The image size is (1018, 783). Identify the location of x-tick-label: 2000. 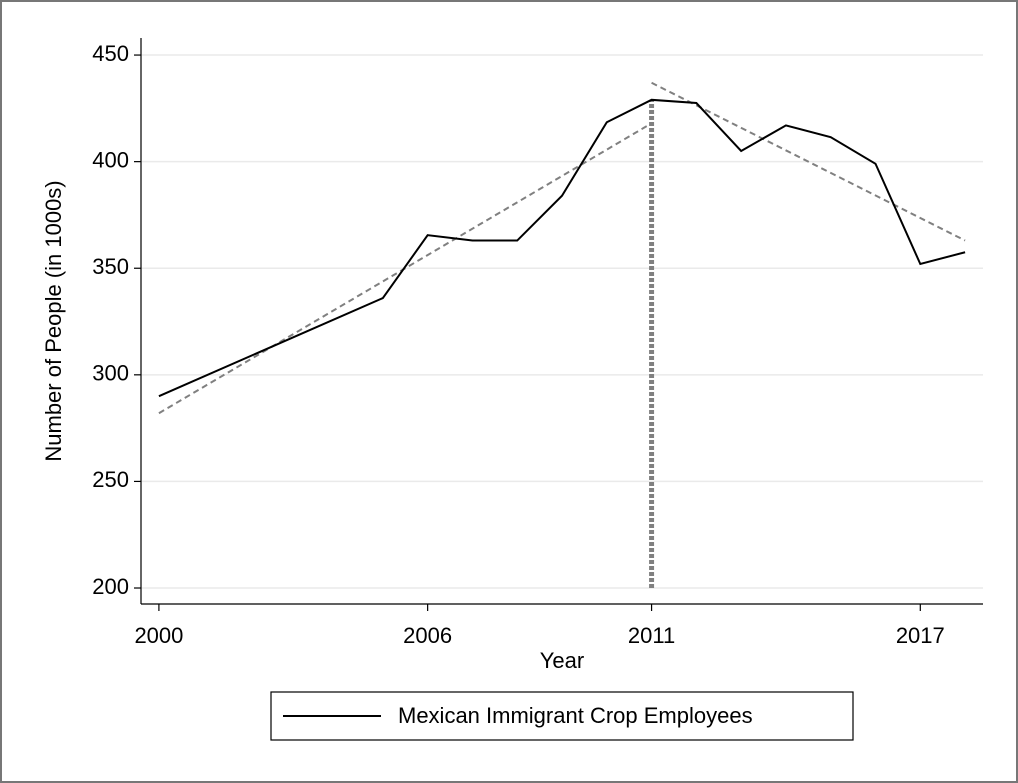
(158, 635).